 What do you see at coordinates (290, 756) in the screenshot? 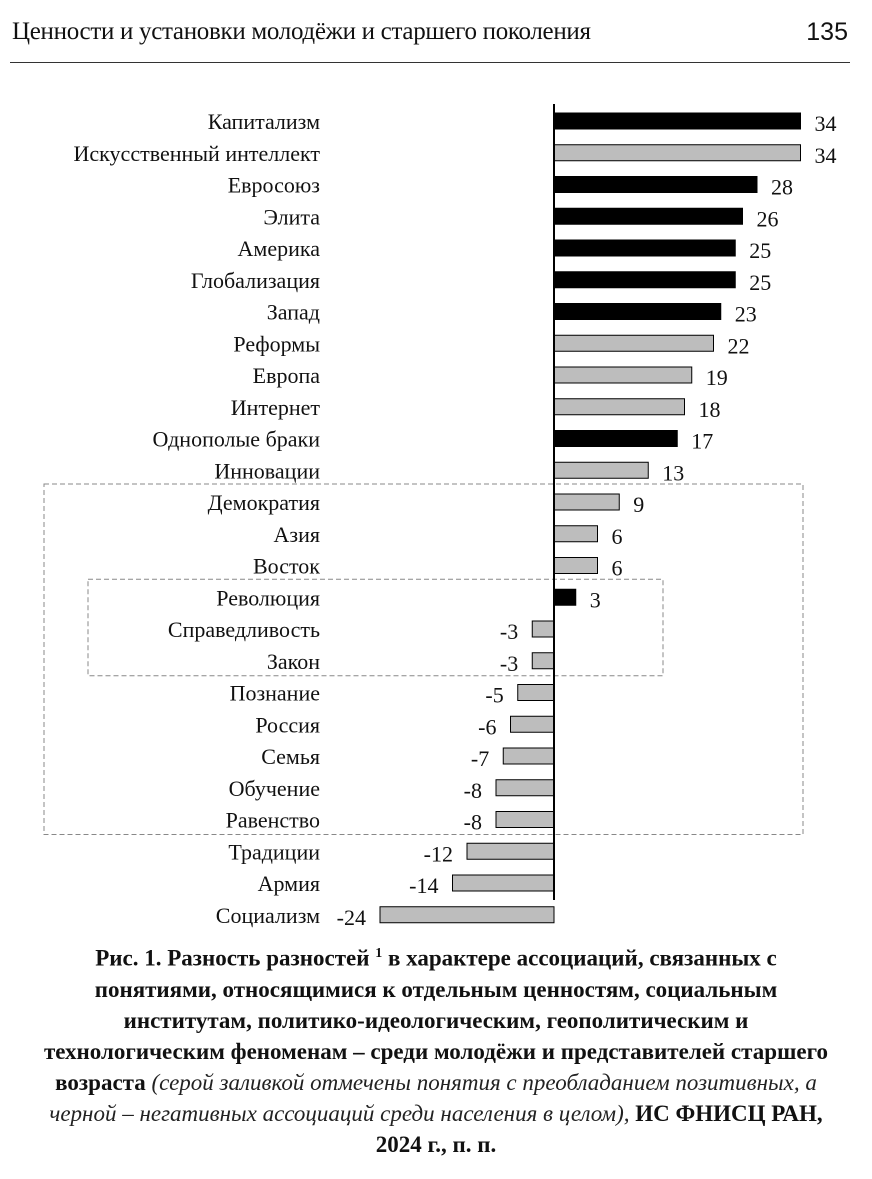
I see `category-label: Семья` at bounding box center [290, 756].